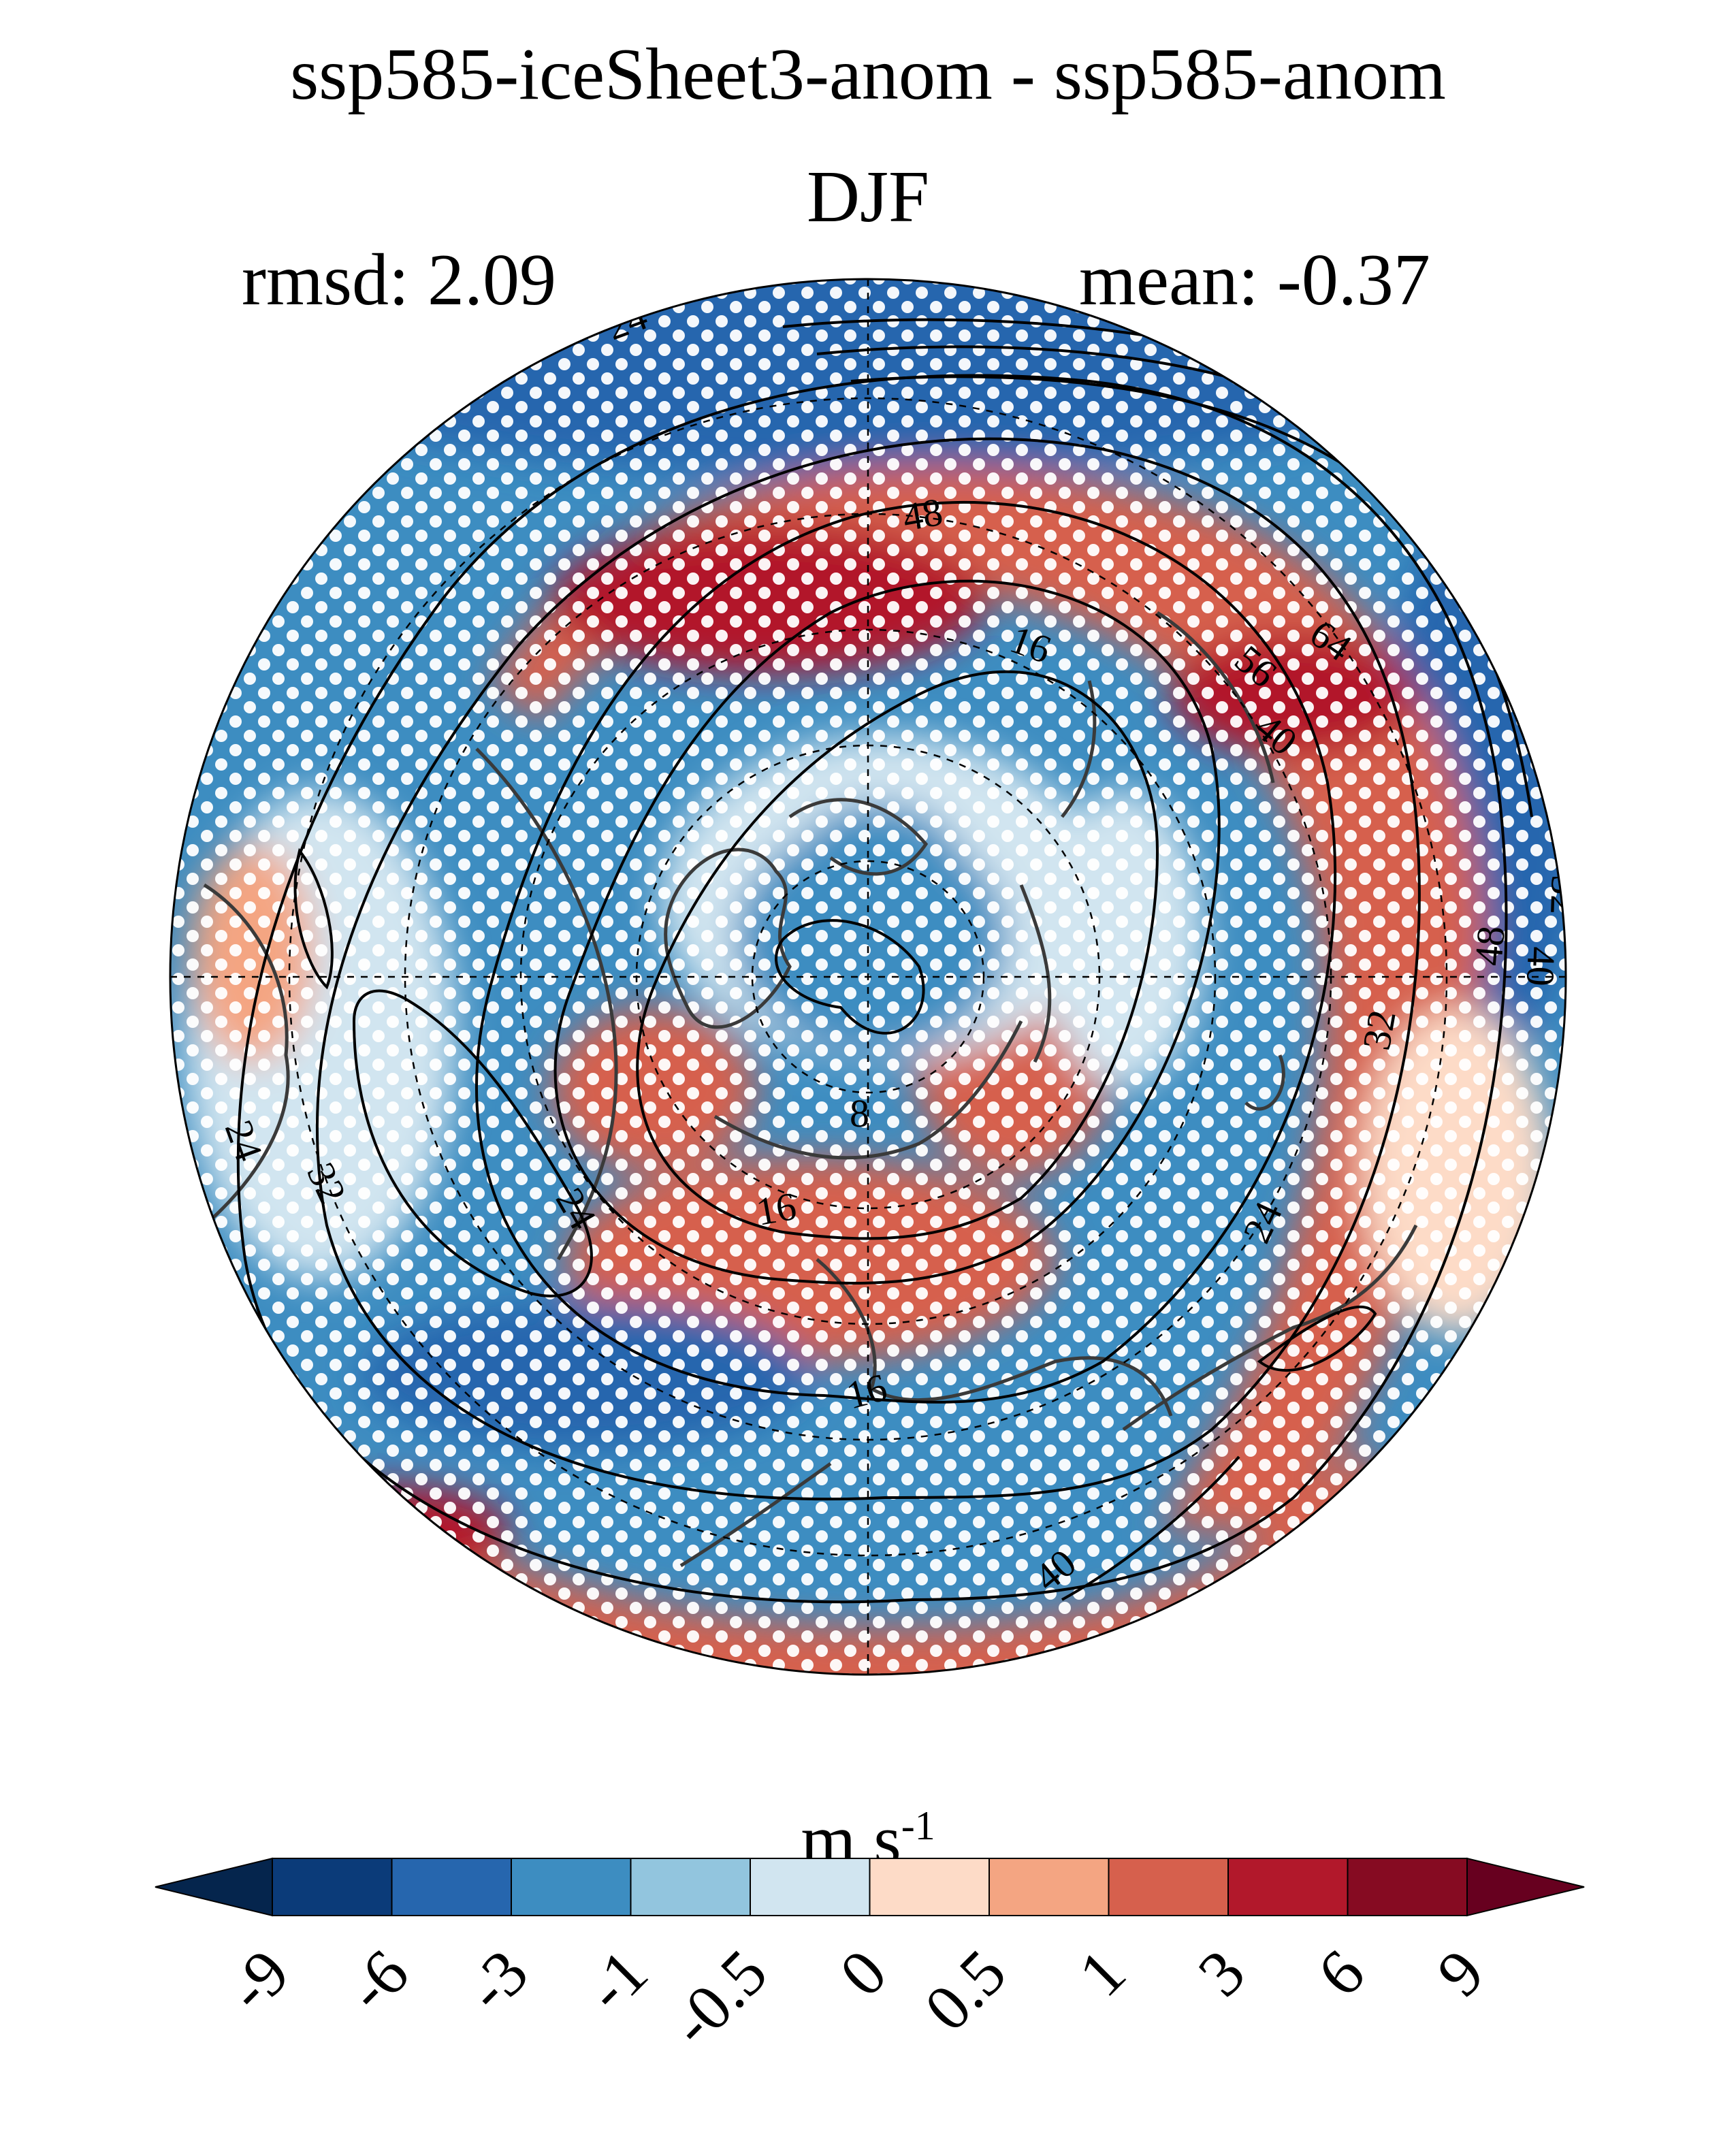 The height and width of the screenshot is (2130, 1736). I want to click on mean-label: mean: -0.37, so click(1254, 280).